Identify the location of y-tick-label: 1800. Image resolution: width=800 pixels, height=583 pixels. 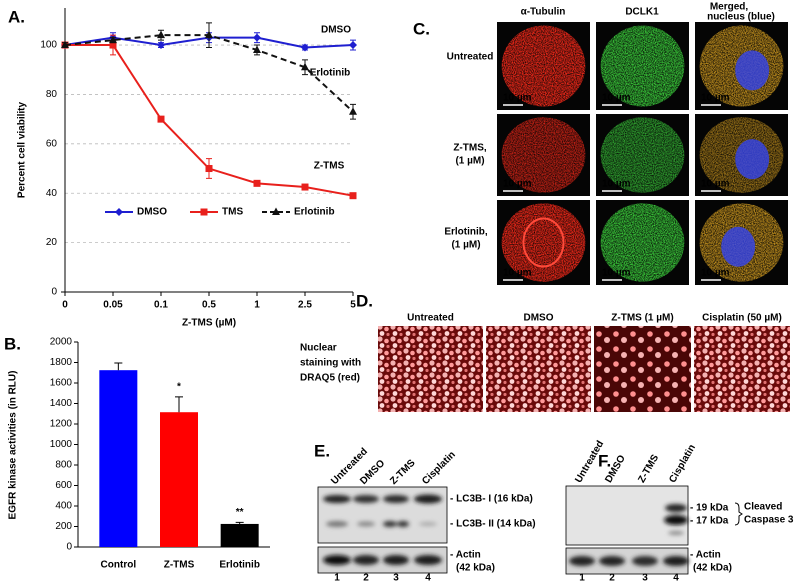
(61, 362).